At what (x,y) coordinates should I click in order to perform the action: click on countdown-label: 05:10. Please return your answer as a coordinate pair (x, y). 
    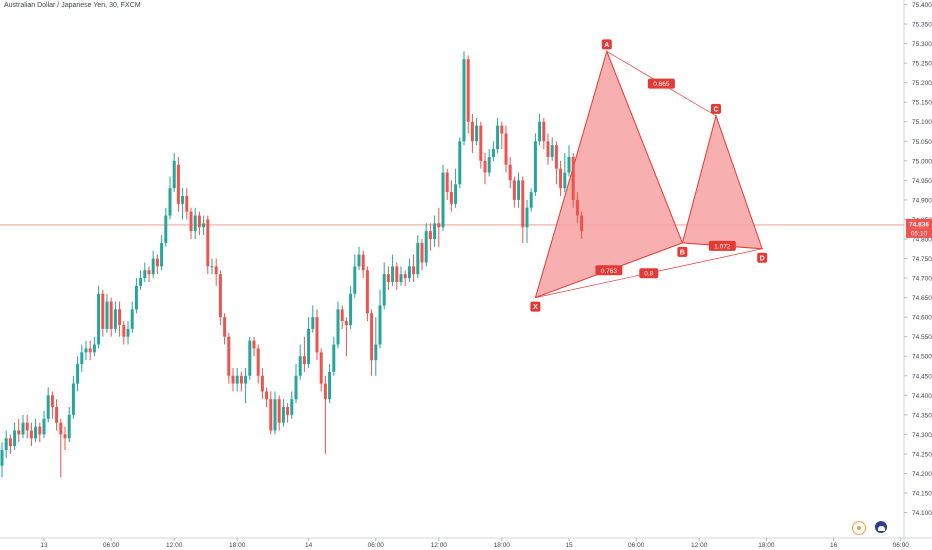
    Looking at the image, I should click on (919, 234).